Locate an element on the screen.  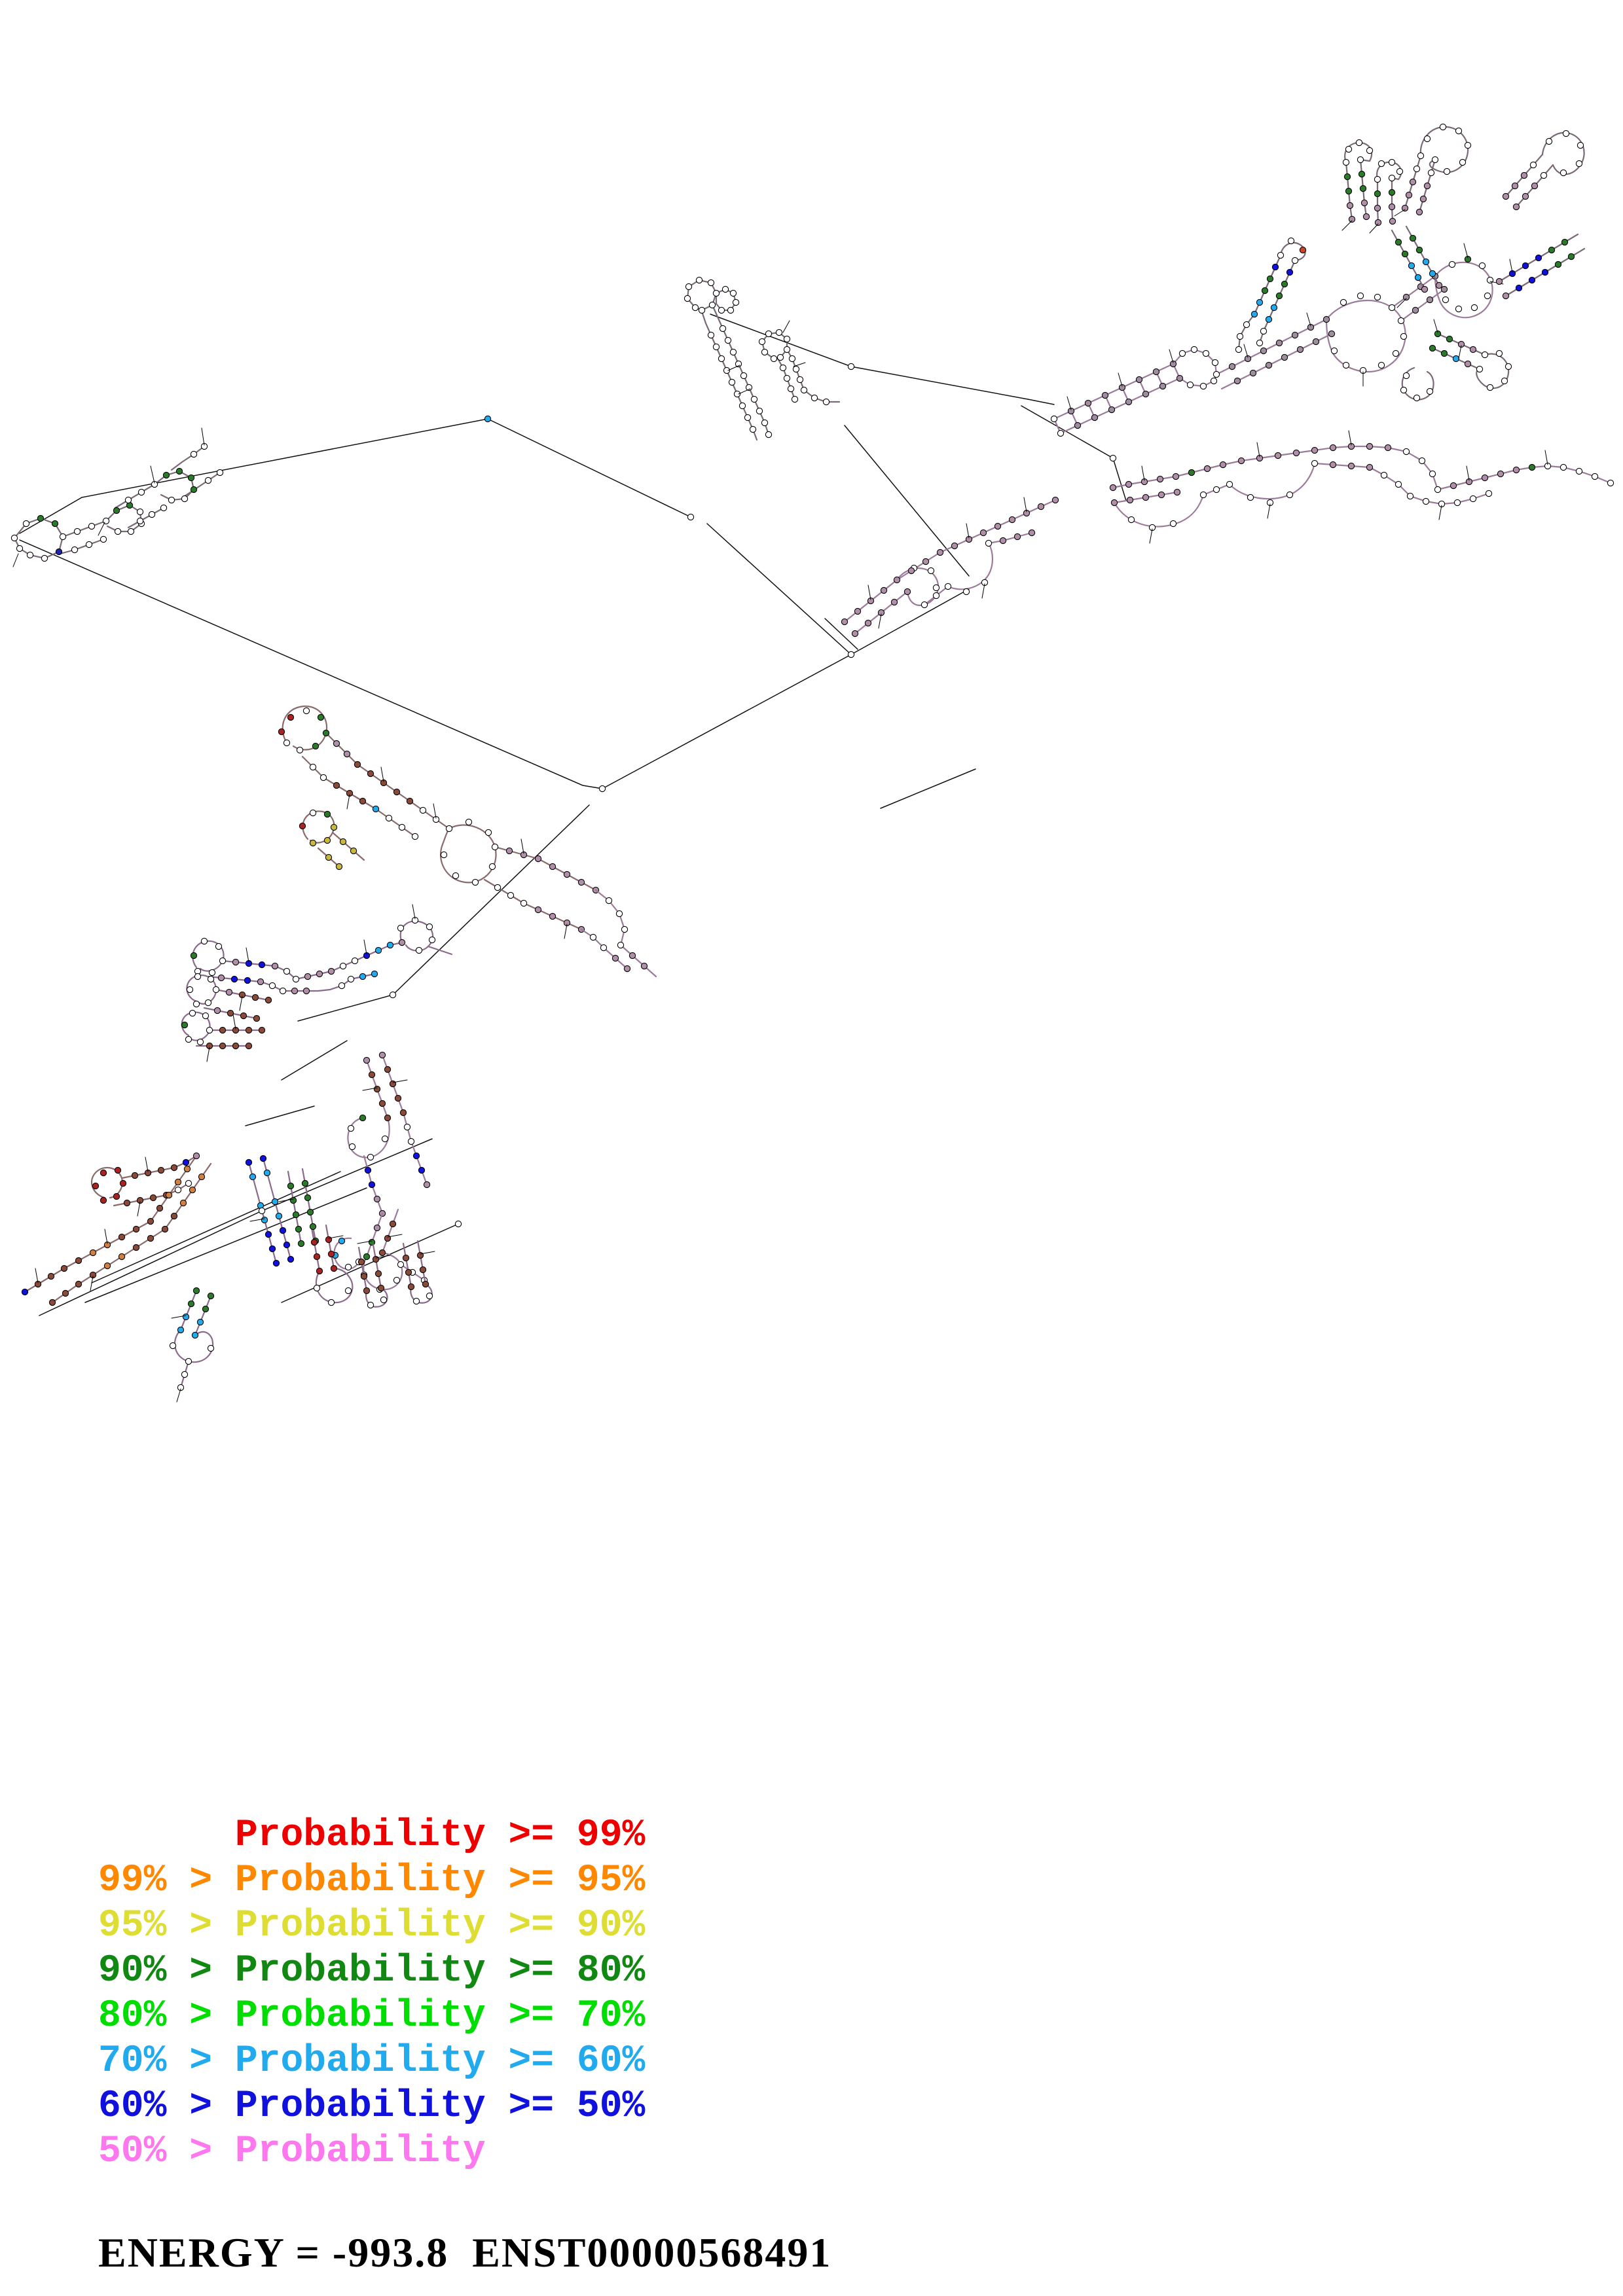
domain-middle-trunk is located at coordinates (950, 566).